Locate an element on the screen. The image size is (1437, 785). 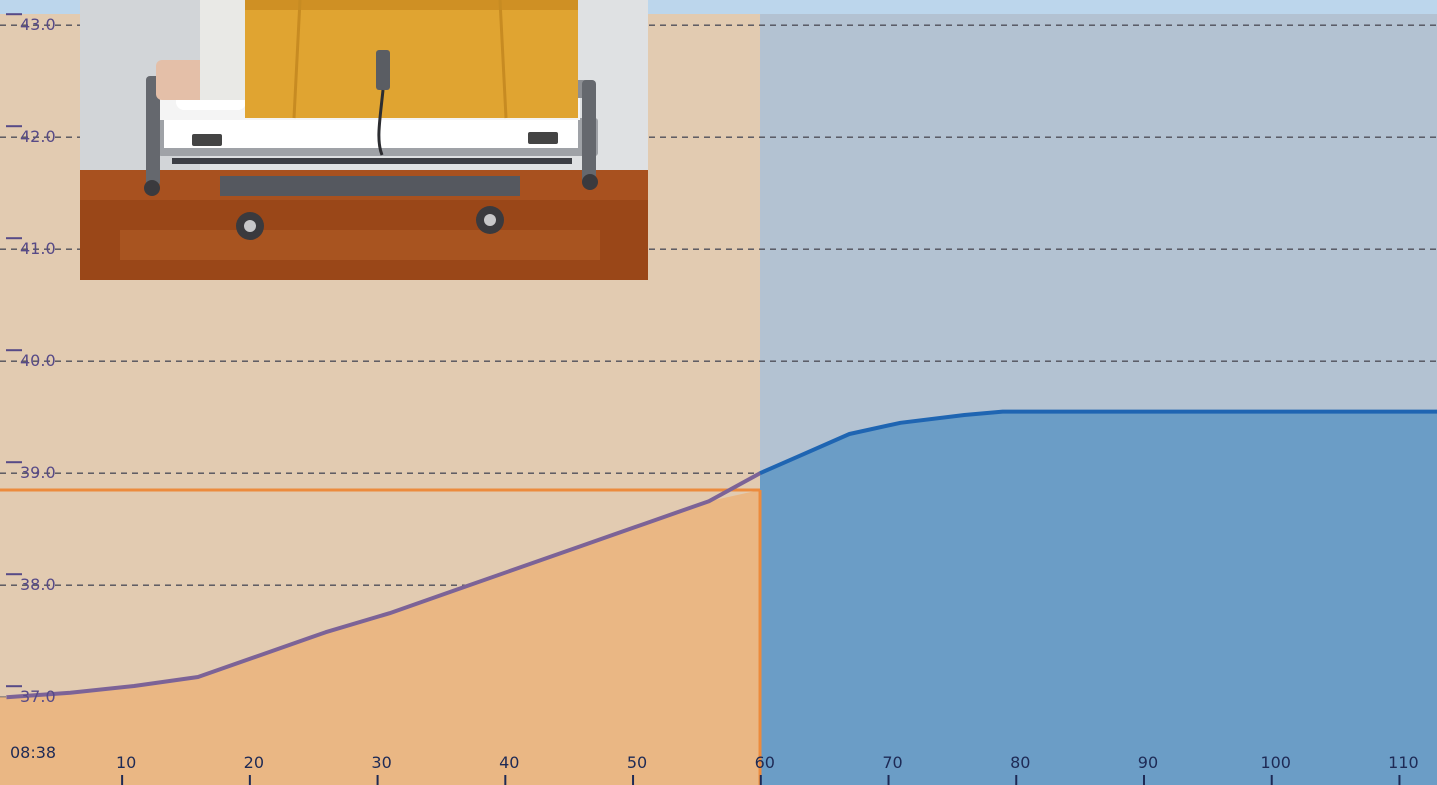
x-tick-label-110: 110 is located at coordinates (1403, 762).